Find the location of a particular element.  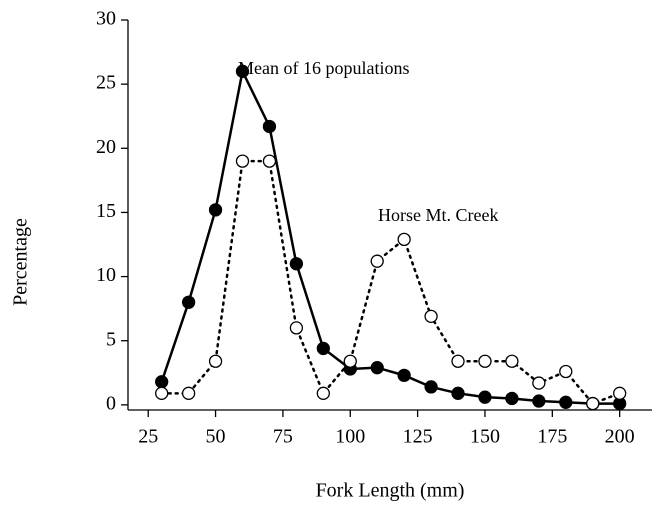

series-label: Mean of 16 populations is located at coordinates (323, 68).